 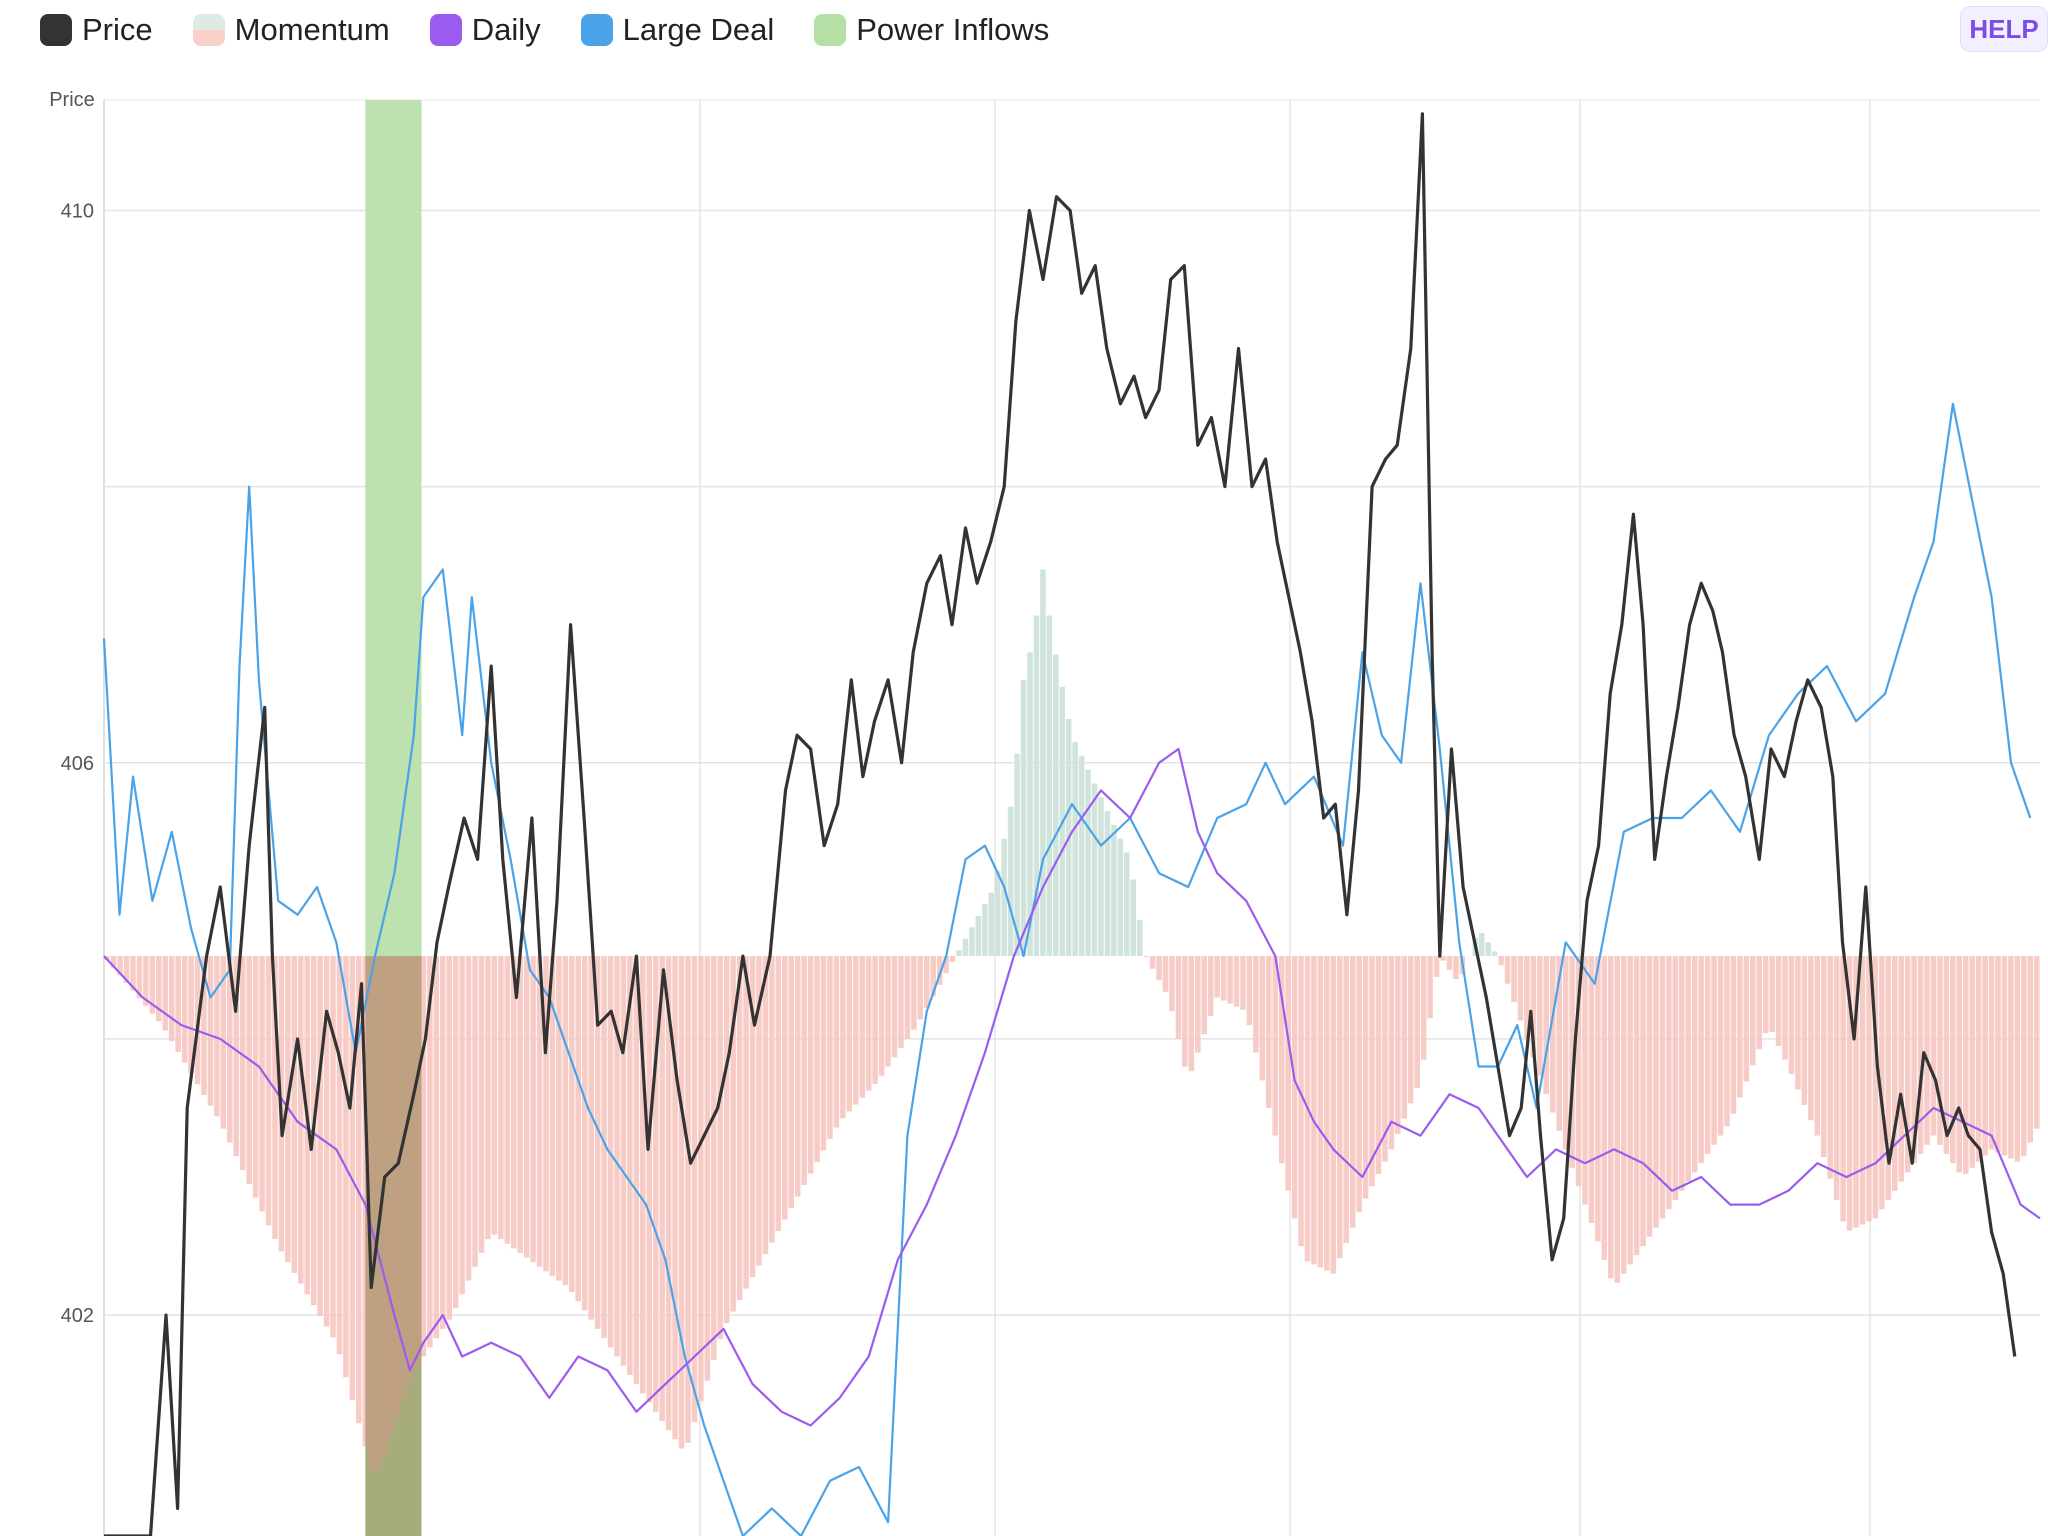 I want to click on legend-label-momentum: Momentum, so click(x=312, y=29).